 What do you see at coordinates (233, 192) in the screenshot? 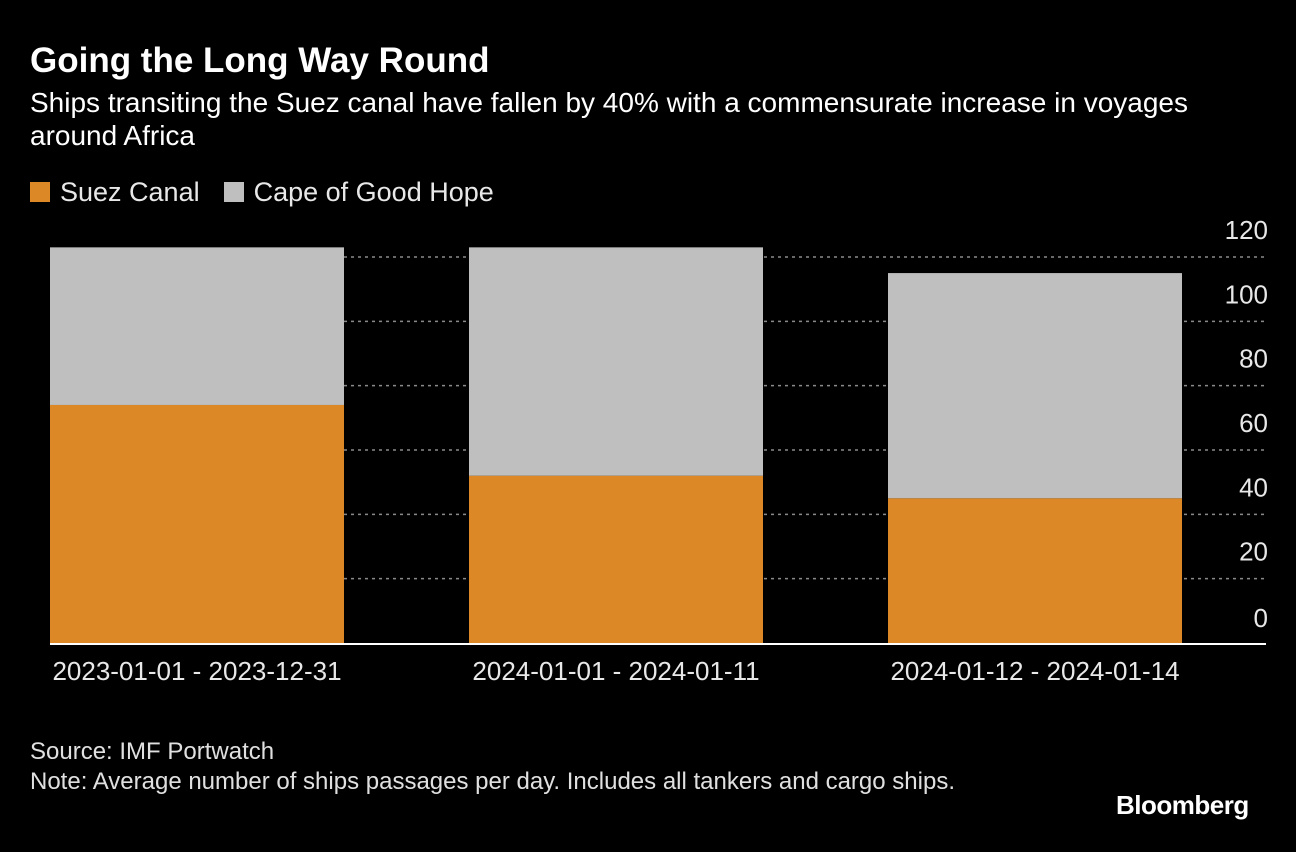
I see `legend-swatch-cape` at bounding box center [233, 192].